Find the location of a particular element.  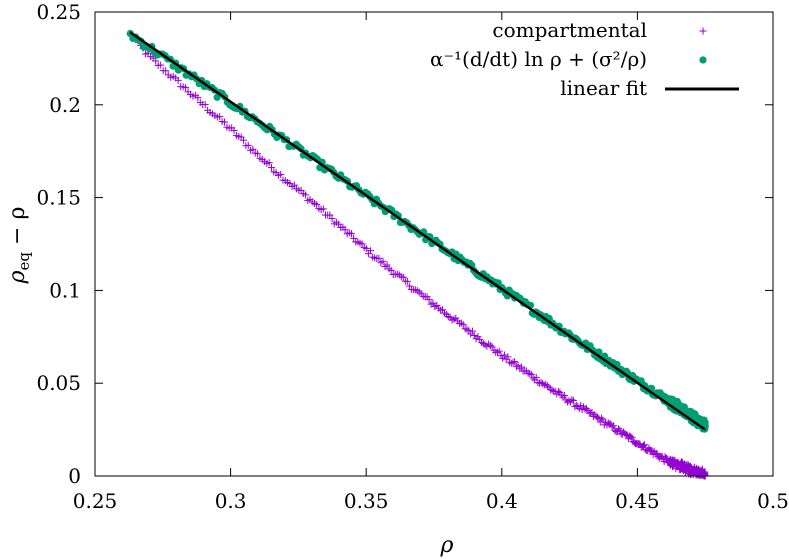

legend-plus-marker is located at coordinates (703, 31).